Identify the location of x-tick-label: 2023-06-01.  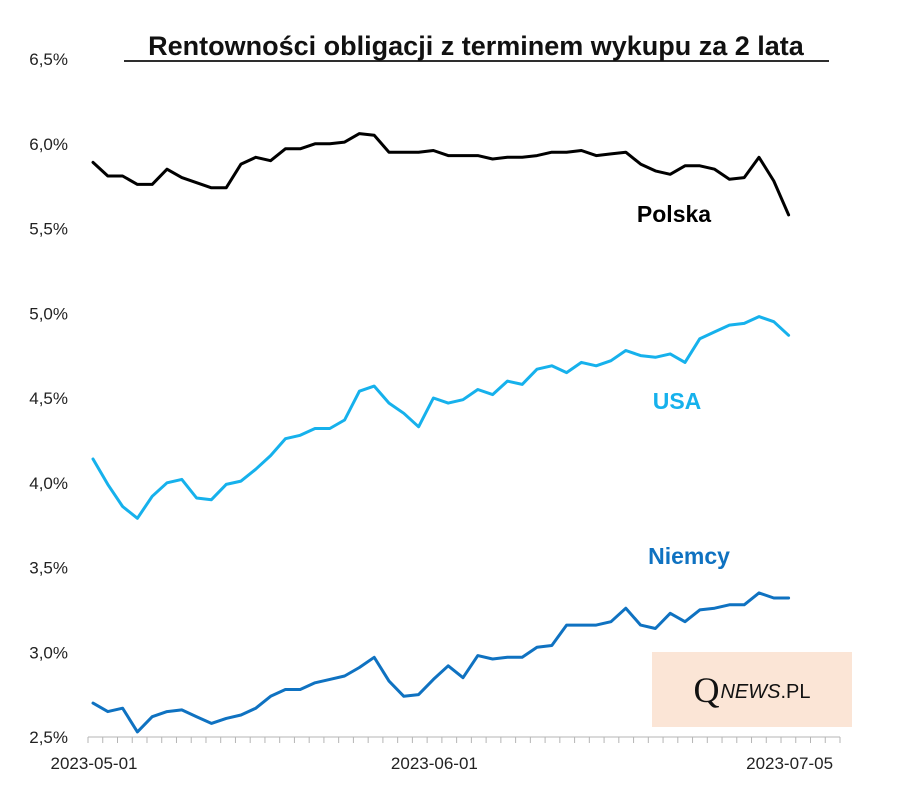
(434, 763).